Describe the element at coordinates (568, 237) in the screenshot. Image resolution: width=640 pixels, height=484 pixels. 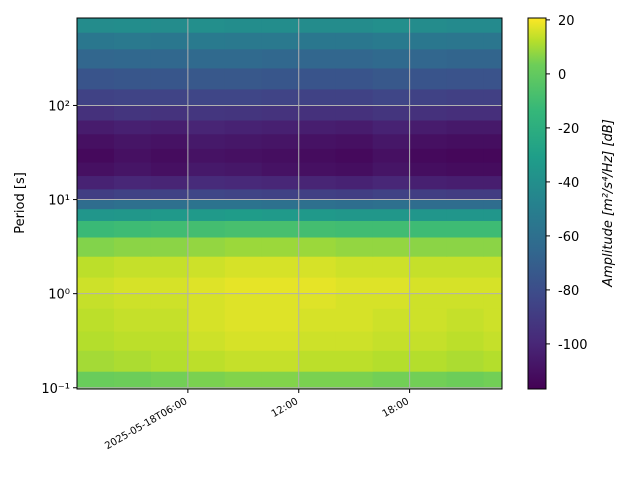
I see `colorbar-tick-label: -60` at that location.